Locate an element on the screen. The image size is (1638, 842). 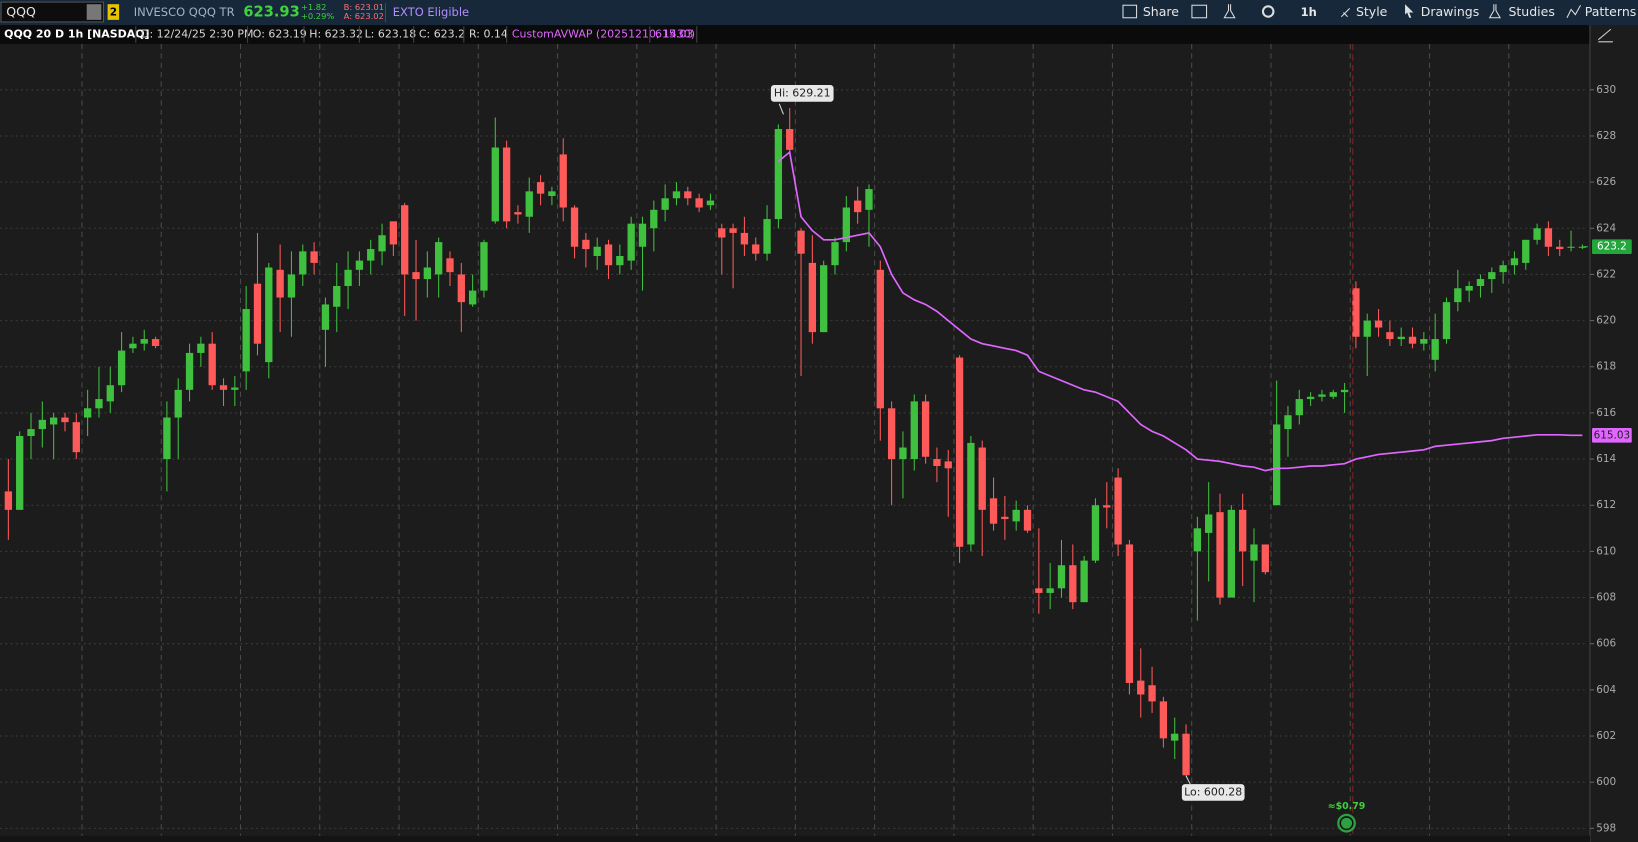
info-low: L: 623.18 is located at coordinates (391, 33).